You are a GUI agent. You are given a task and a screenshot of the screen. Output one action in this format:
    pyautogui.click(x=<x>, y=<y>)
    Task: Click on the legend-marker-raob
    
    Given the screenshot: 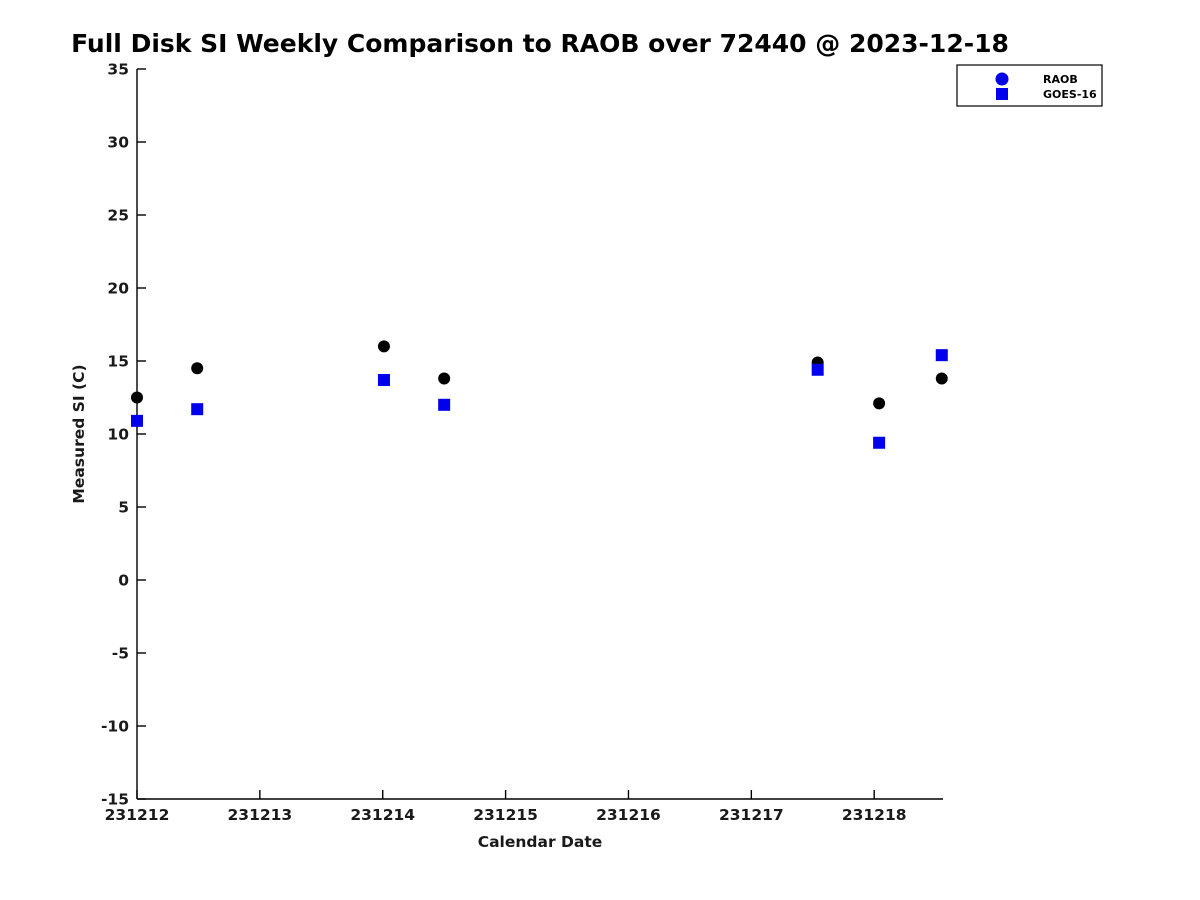 What is the action you would take?
    pyautogui.click(x=1002, y=79)
    